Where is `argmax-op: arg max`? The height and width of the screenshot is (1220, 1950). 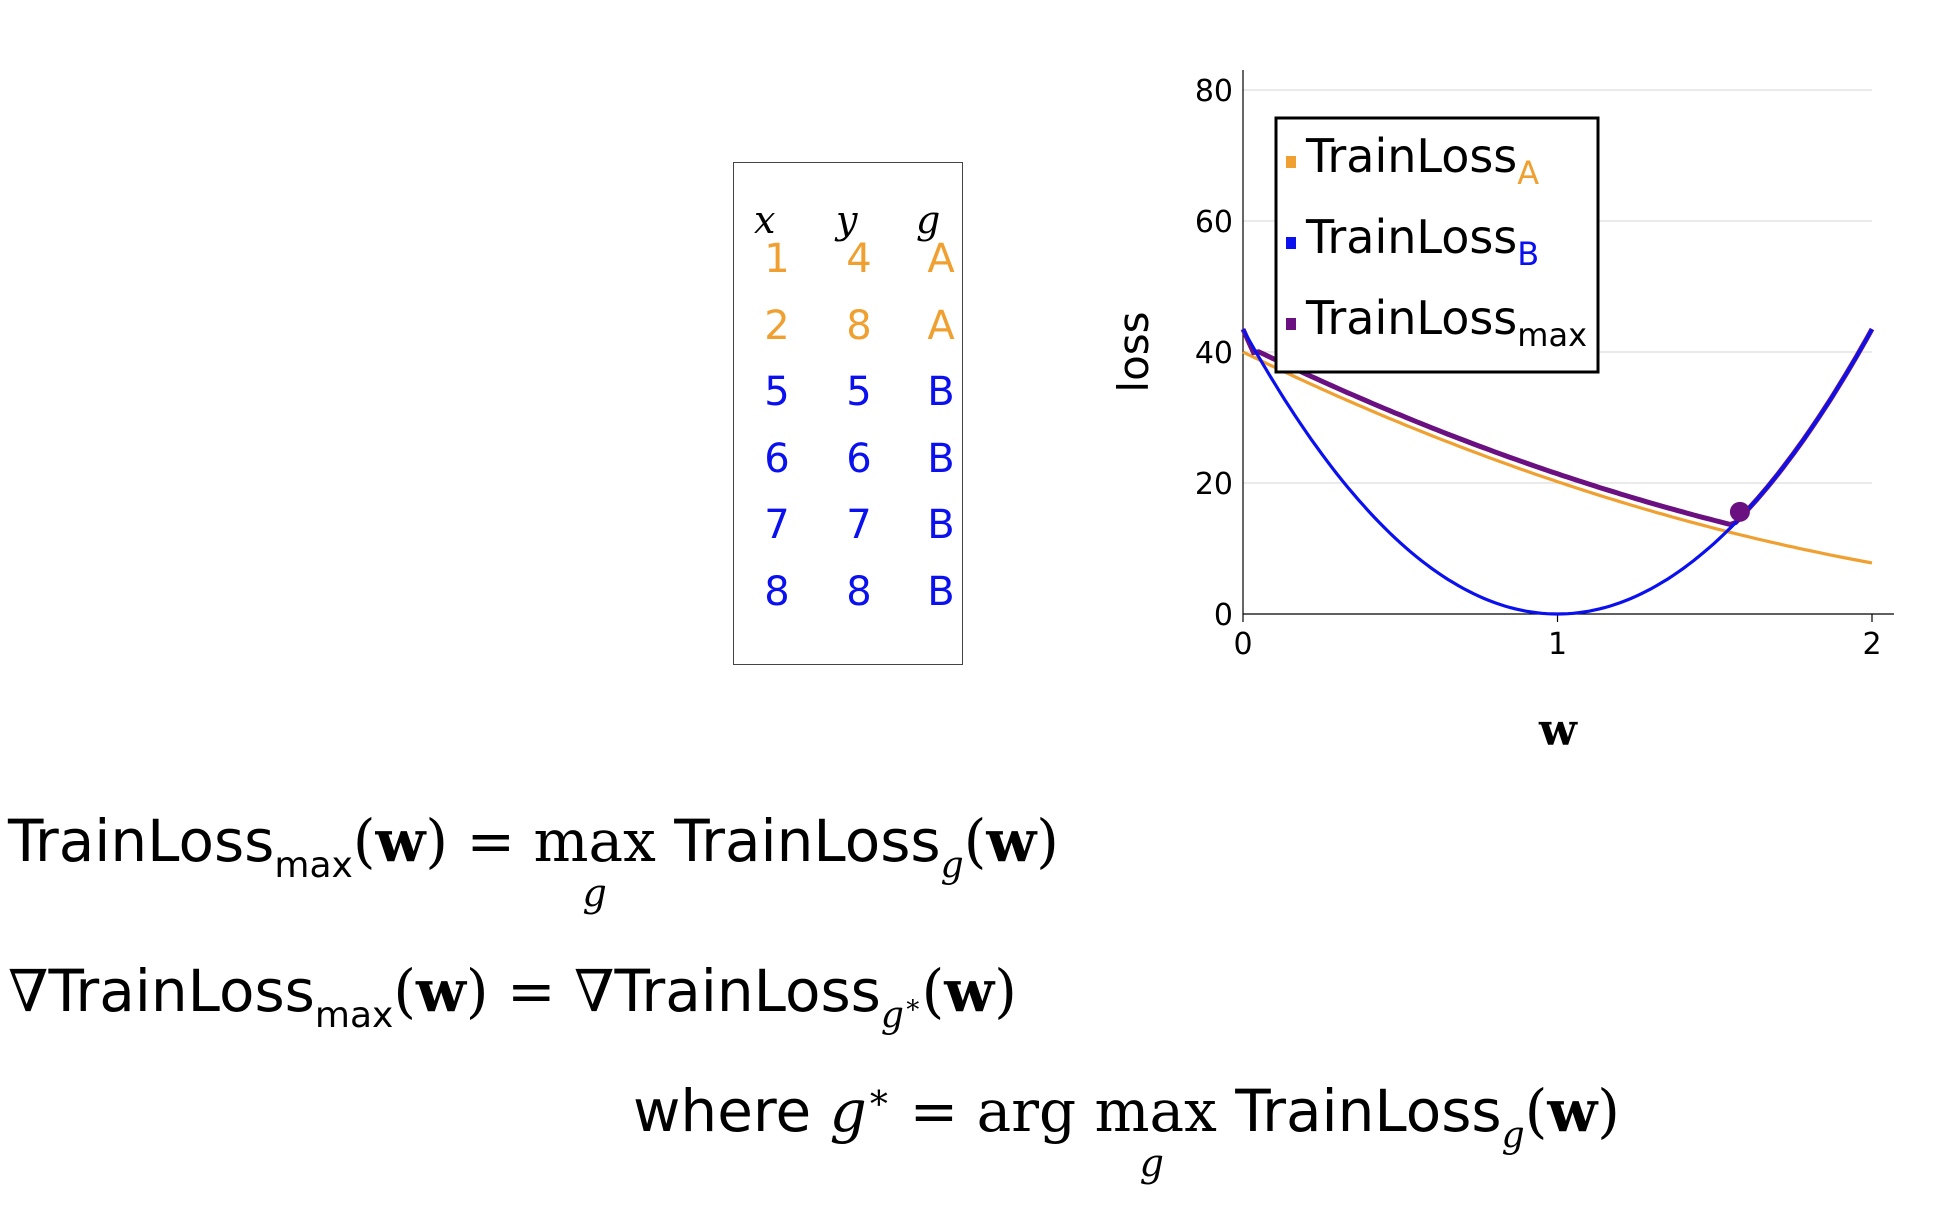 argmax-op: arg max is located at coordinates (1096, 1111).